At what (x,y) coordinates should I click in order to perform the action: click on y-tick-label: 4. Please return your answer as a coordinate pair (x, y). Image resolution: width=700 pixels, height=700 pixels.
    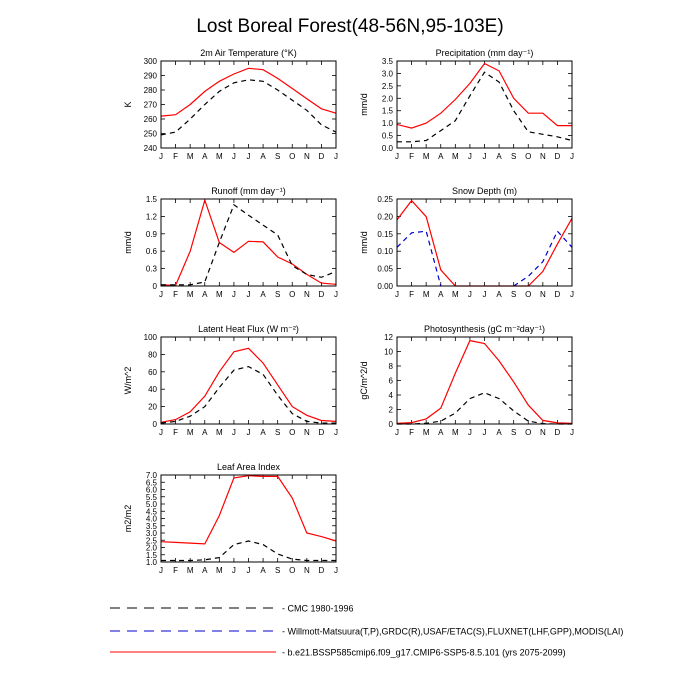
    Looking at the image, I should click on (391, 395).